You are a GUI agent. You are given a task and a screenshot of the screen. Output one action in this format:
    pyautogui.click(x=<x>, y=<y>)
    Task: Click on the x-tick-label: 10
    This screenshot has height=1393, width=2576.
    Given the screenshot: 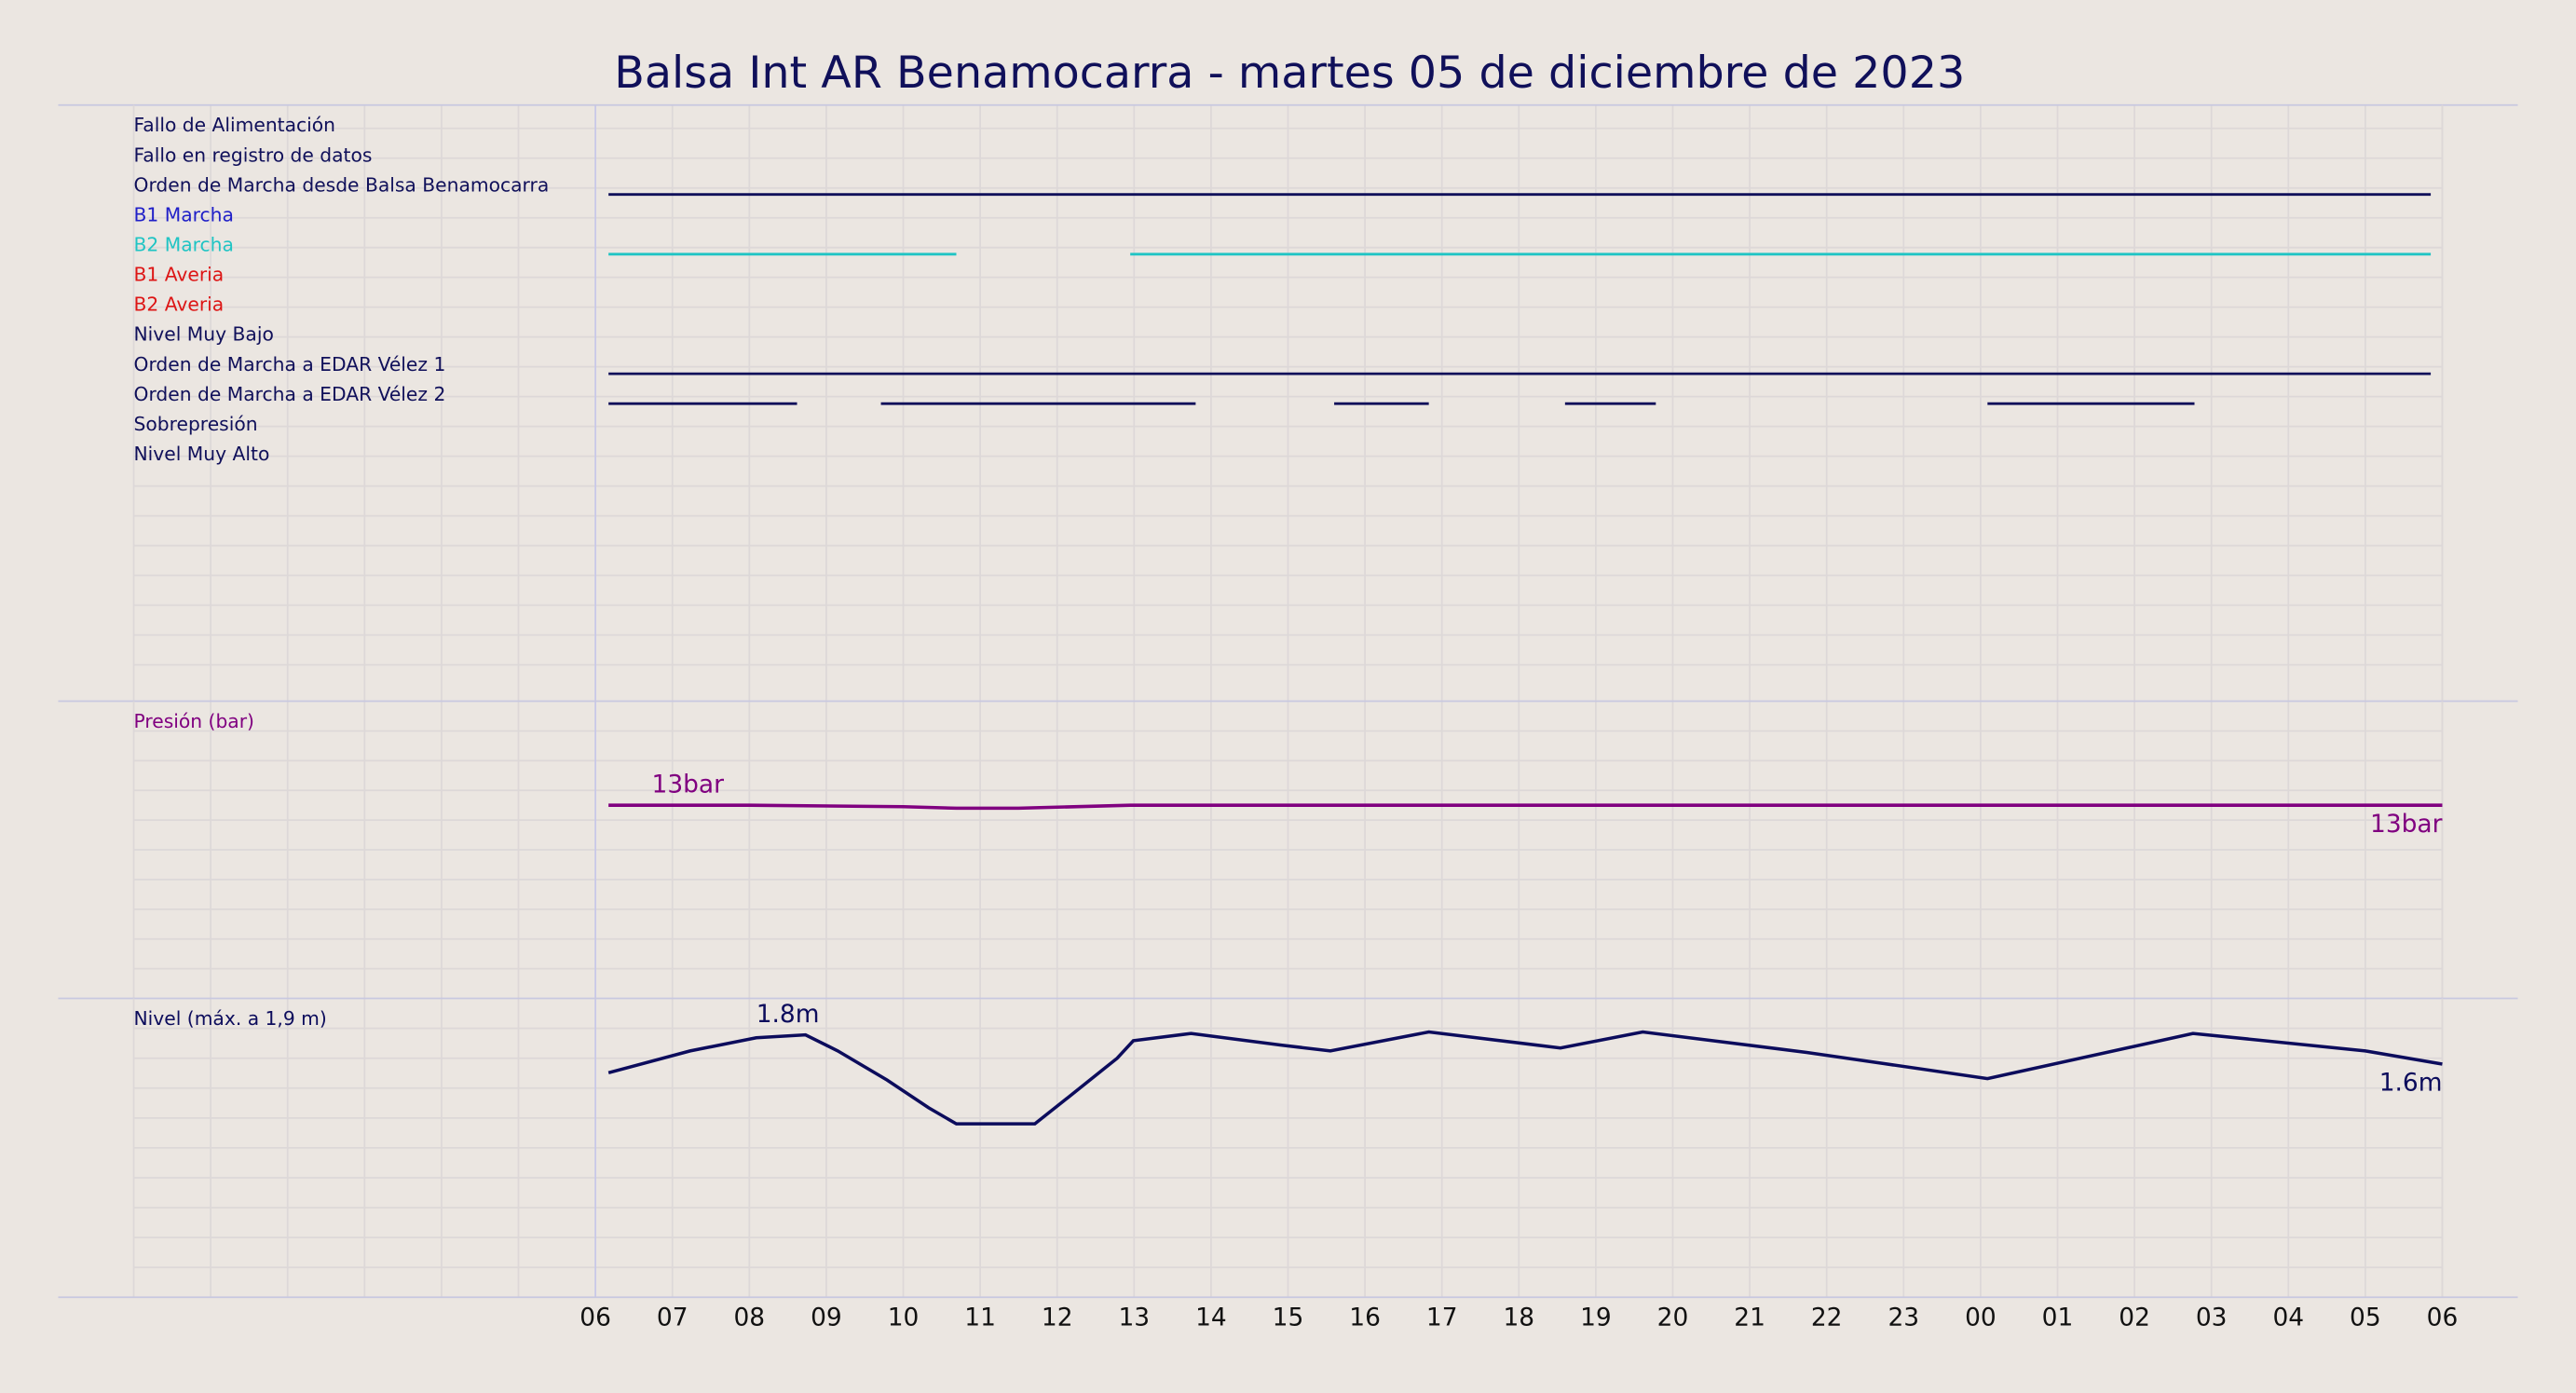 What is the action you would take?
    pyautogui.click(x=904, y=1318)
    